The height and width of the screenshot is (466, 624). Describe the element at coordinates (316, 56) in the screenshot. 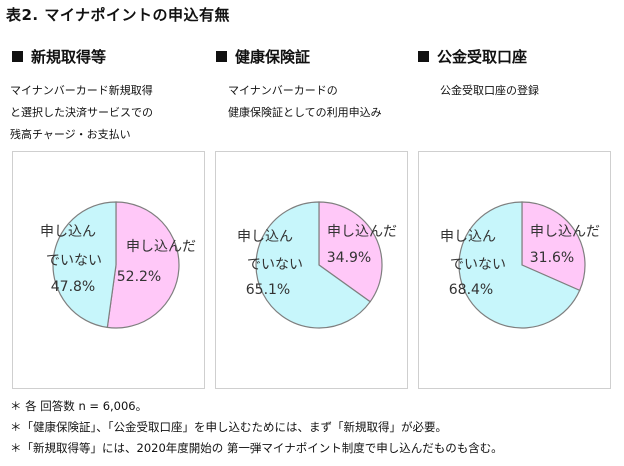

I see `section-heading-health-insurance: 健康保険証` at that location.